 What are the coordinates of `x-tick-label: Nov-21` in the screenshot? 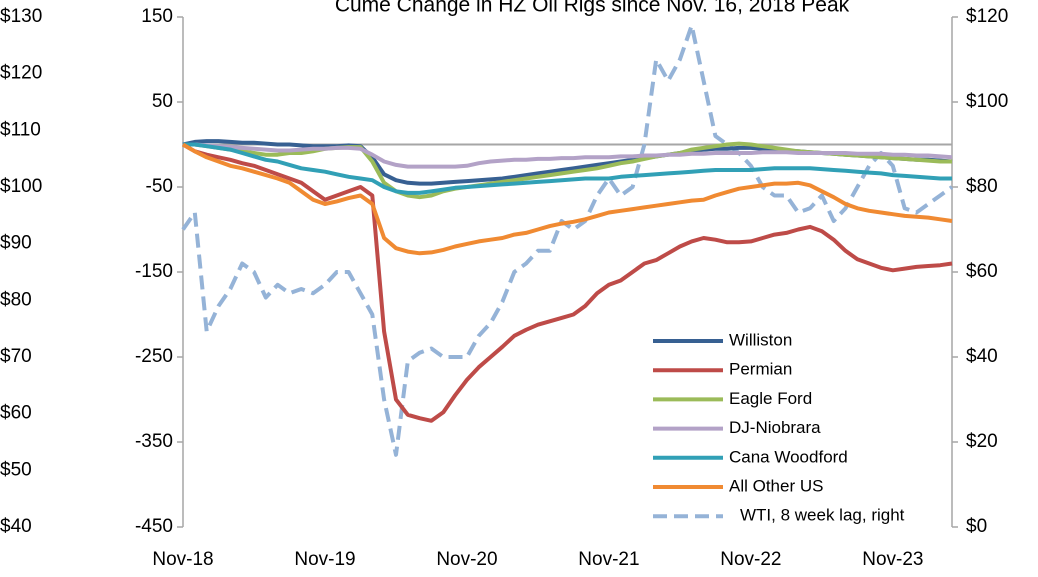 It's located at (608, 559).